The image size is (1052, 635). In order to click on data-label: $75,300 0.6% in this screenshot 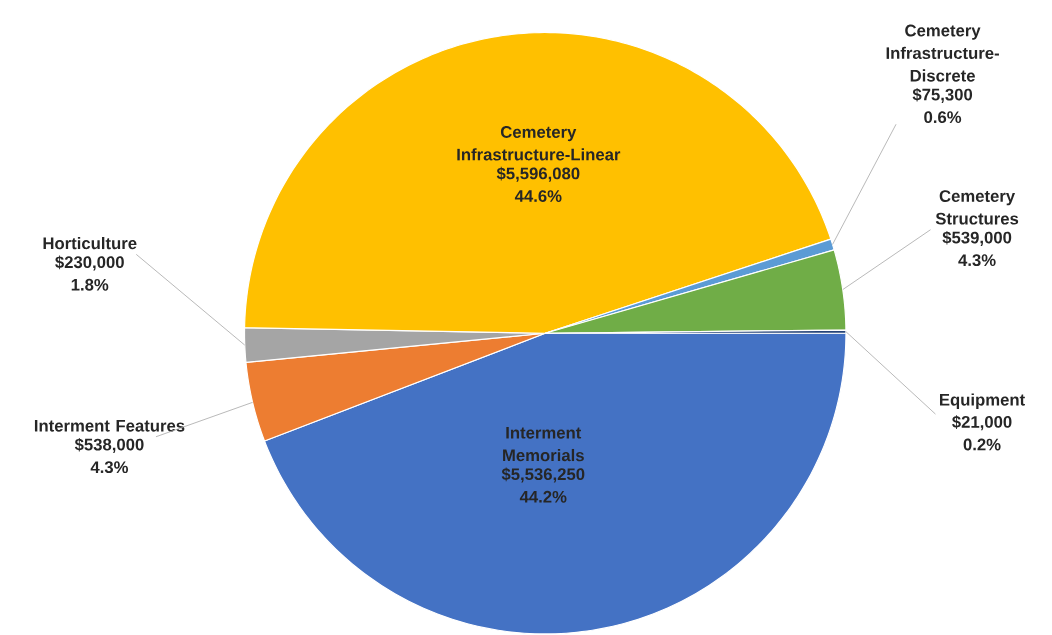, I will do `click(942, 106)`.